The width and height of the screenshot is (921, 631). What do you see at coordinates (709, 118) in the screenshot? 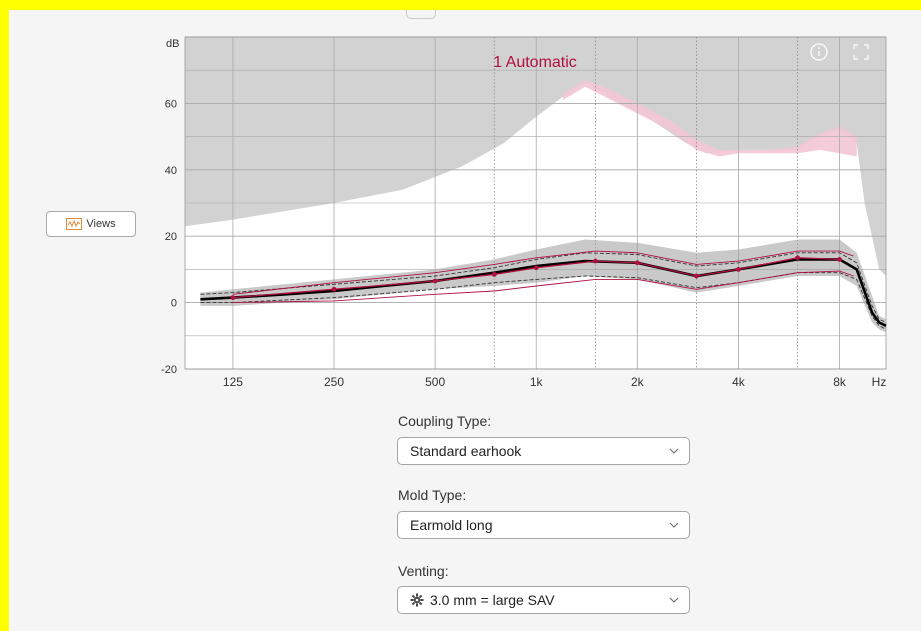
I see `pink-band` at bounding box center [709, 118].